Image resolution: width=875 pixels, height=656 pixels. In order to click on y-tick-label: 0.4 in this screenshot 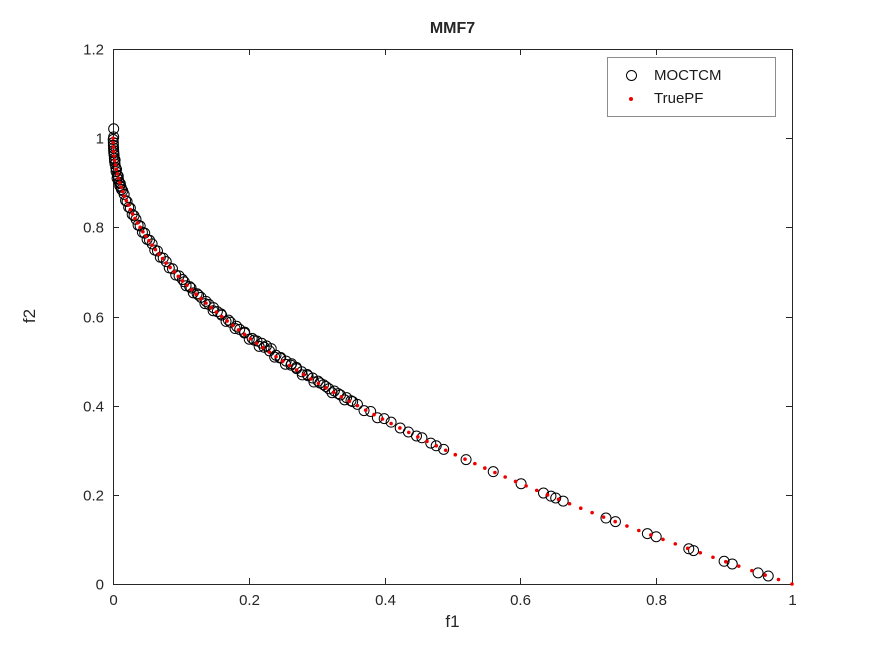, I will do `click(93, 407)`.